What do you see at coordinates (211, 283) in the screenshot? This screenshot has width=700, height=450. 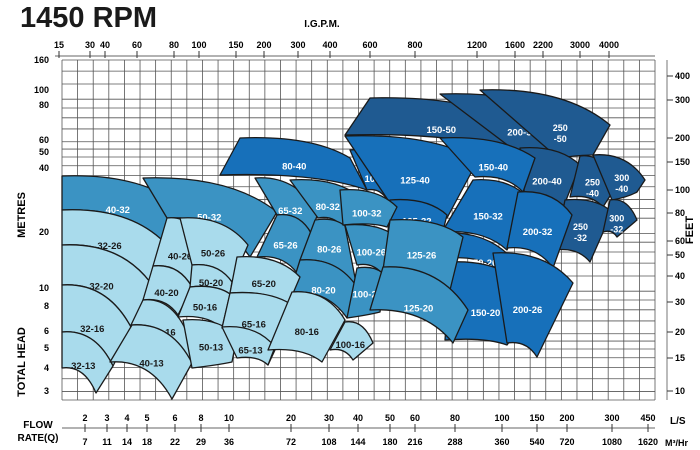 I see `region-label: 50-20` at bounding box center [211, 283].